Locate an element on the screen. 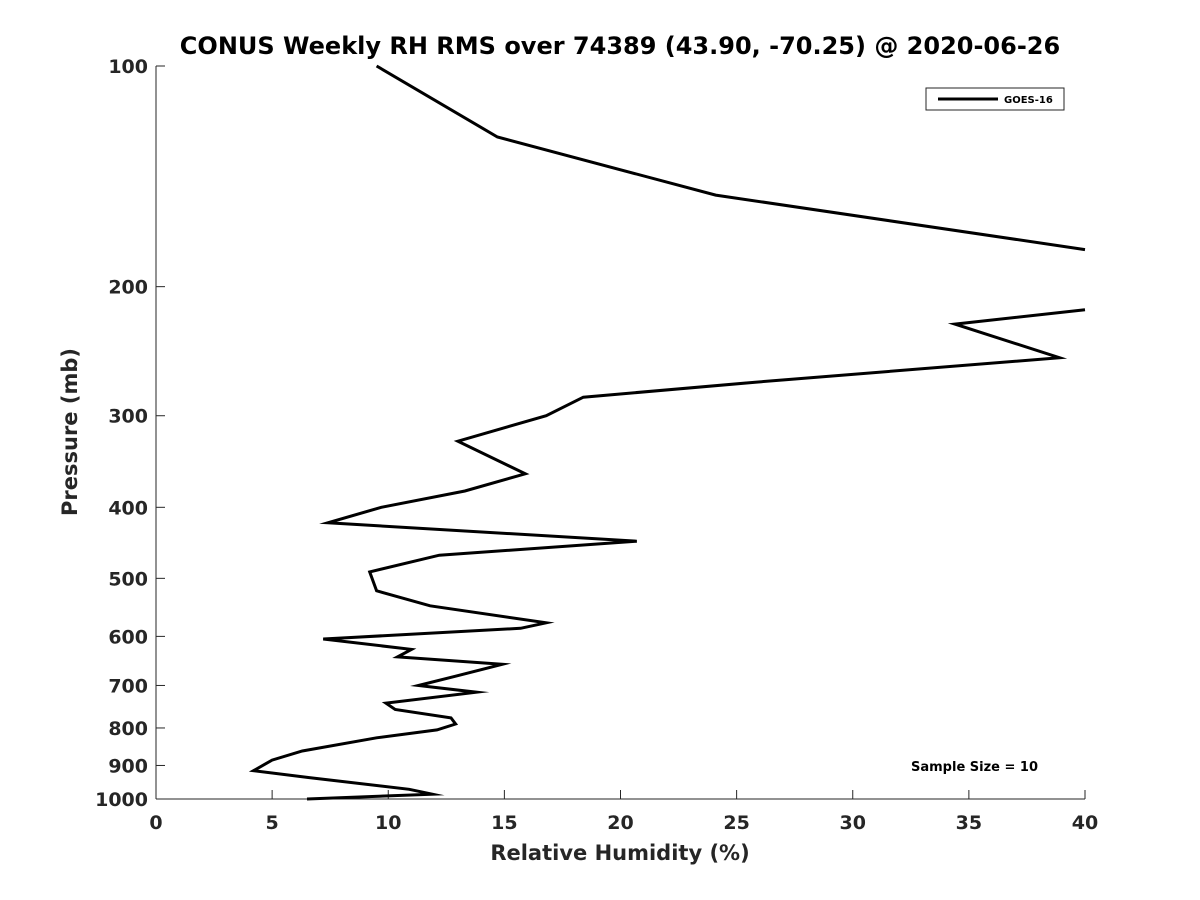  y-tick-label: 300 is located at coordinates (128, 417).